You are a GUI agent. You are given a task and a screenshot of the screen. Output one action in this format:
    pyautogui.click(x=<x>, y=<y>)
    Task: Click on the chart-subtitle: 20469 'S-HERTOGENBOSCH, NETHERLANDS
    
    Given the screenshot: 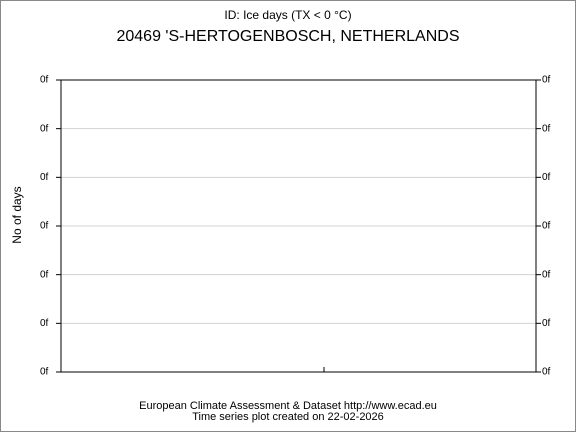 What is the action you would take?
    pyautogui.click(x=287, y=36)
    